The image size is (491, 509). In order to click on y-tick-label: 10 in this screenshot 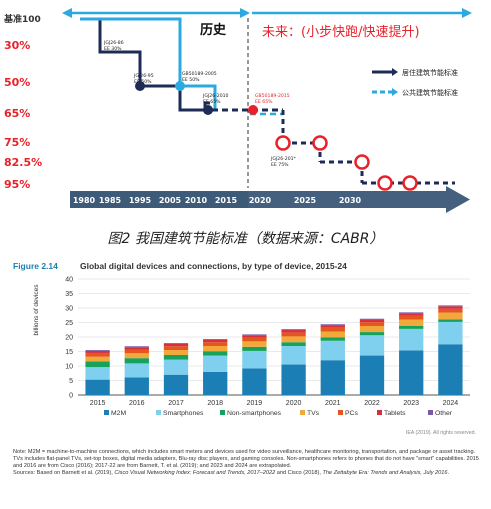, I will do `click(69, 367)`.